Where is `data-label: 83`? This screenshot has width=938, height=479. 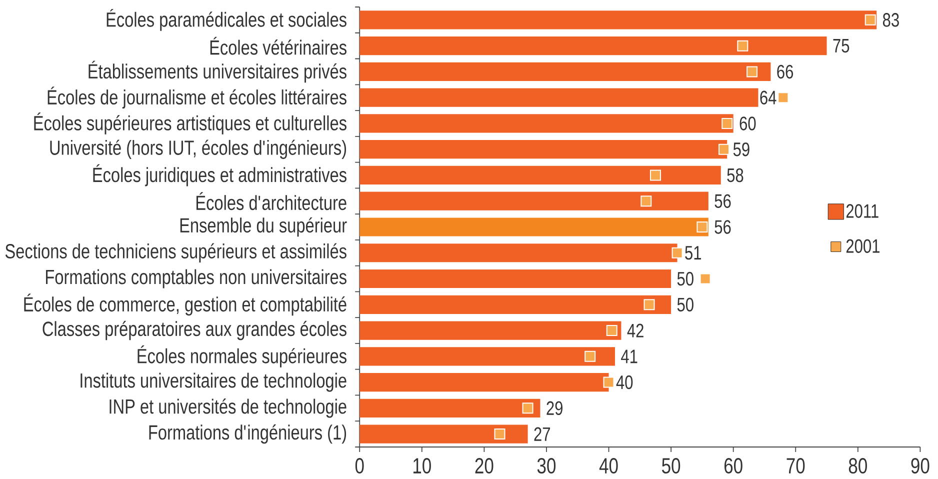
data-label: 83 is located at coordinates (890, 20).